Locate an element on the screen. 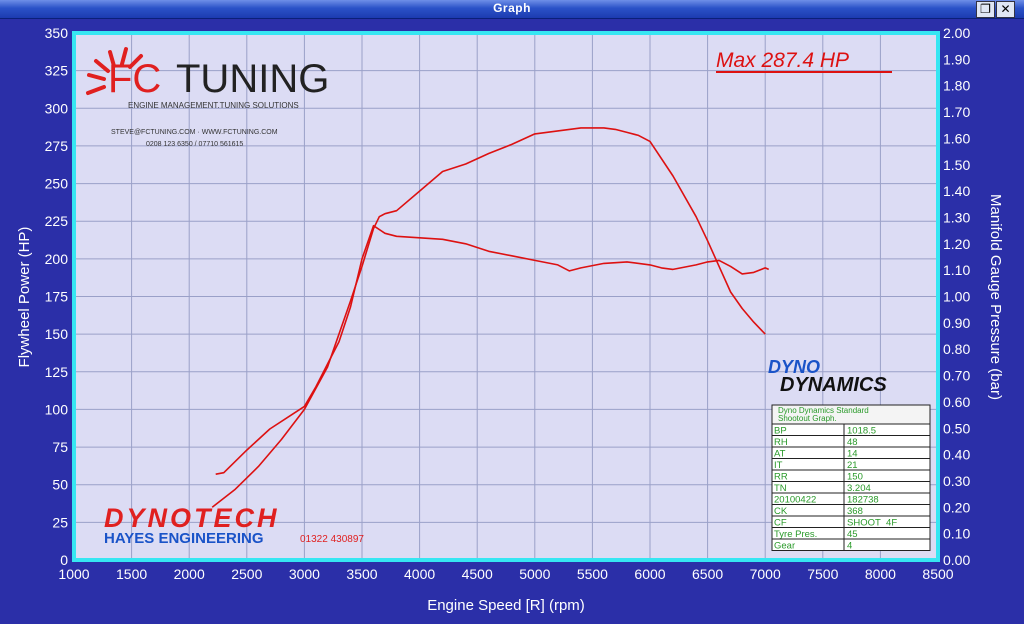 The height and width of the screenshot is (624, 1024). dyno-dynamics-logo: DYNO DYNAMICS is located at coordinates (827, 376).